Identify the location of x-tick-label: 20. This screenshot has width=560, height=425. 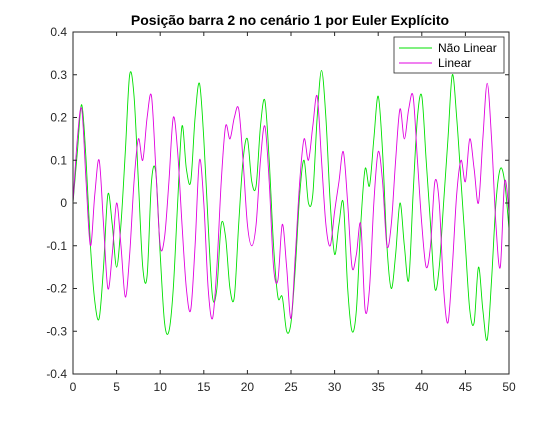
(248, 387).